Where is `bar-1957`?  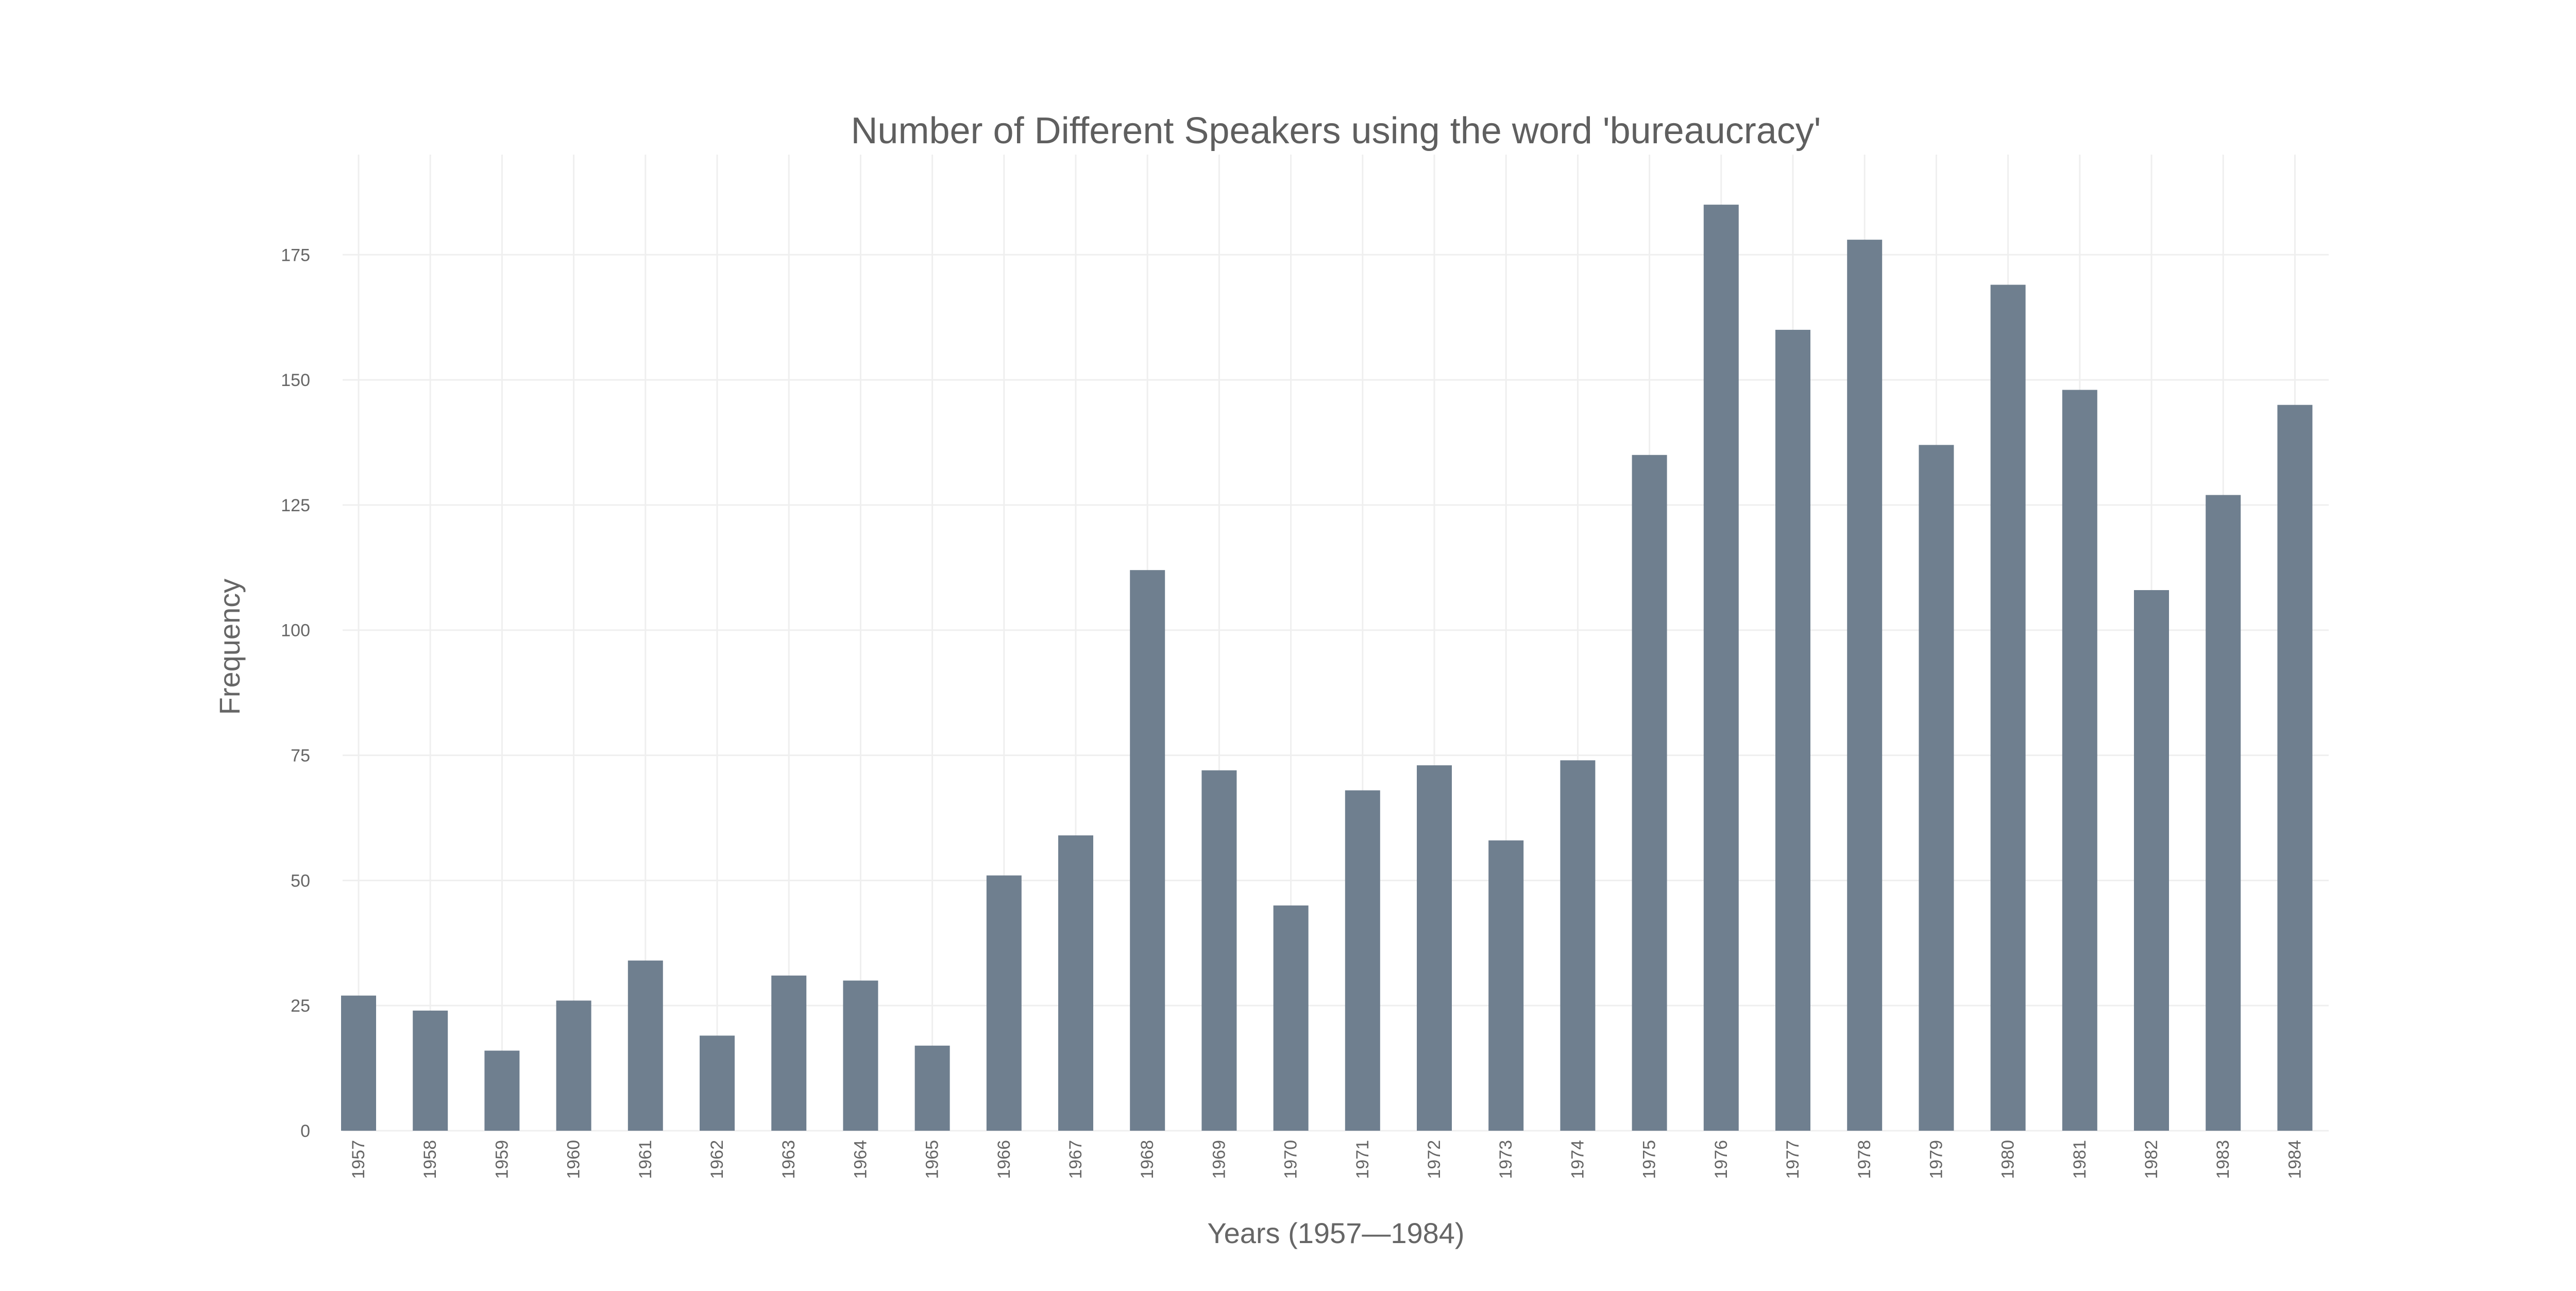
bar-1957 is located at coordinates (358, 1063).